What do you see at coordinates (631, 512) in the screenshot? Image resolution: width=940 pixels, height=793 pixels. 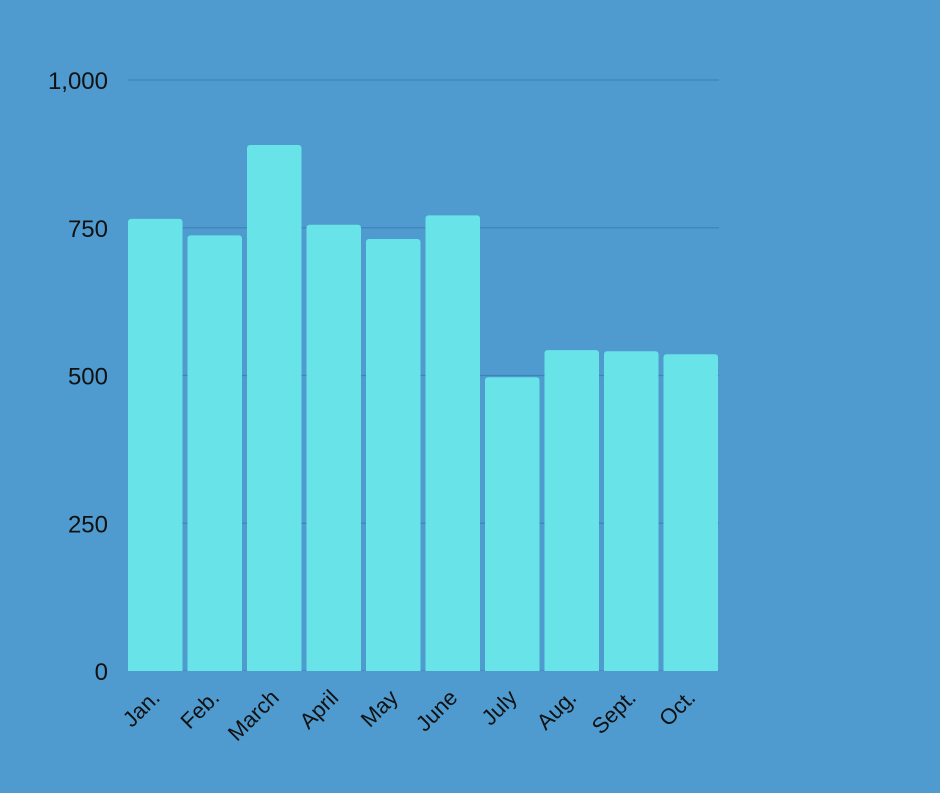 I see `bar-sept` at bounding box center [631, 512].